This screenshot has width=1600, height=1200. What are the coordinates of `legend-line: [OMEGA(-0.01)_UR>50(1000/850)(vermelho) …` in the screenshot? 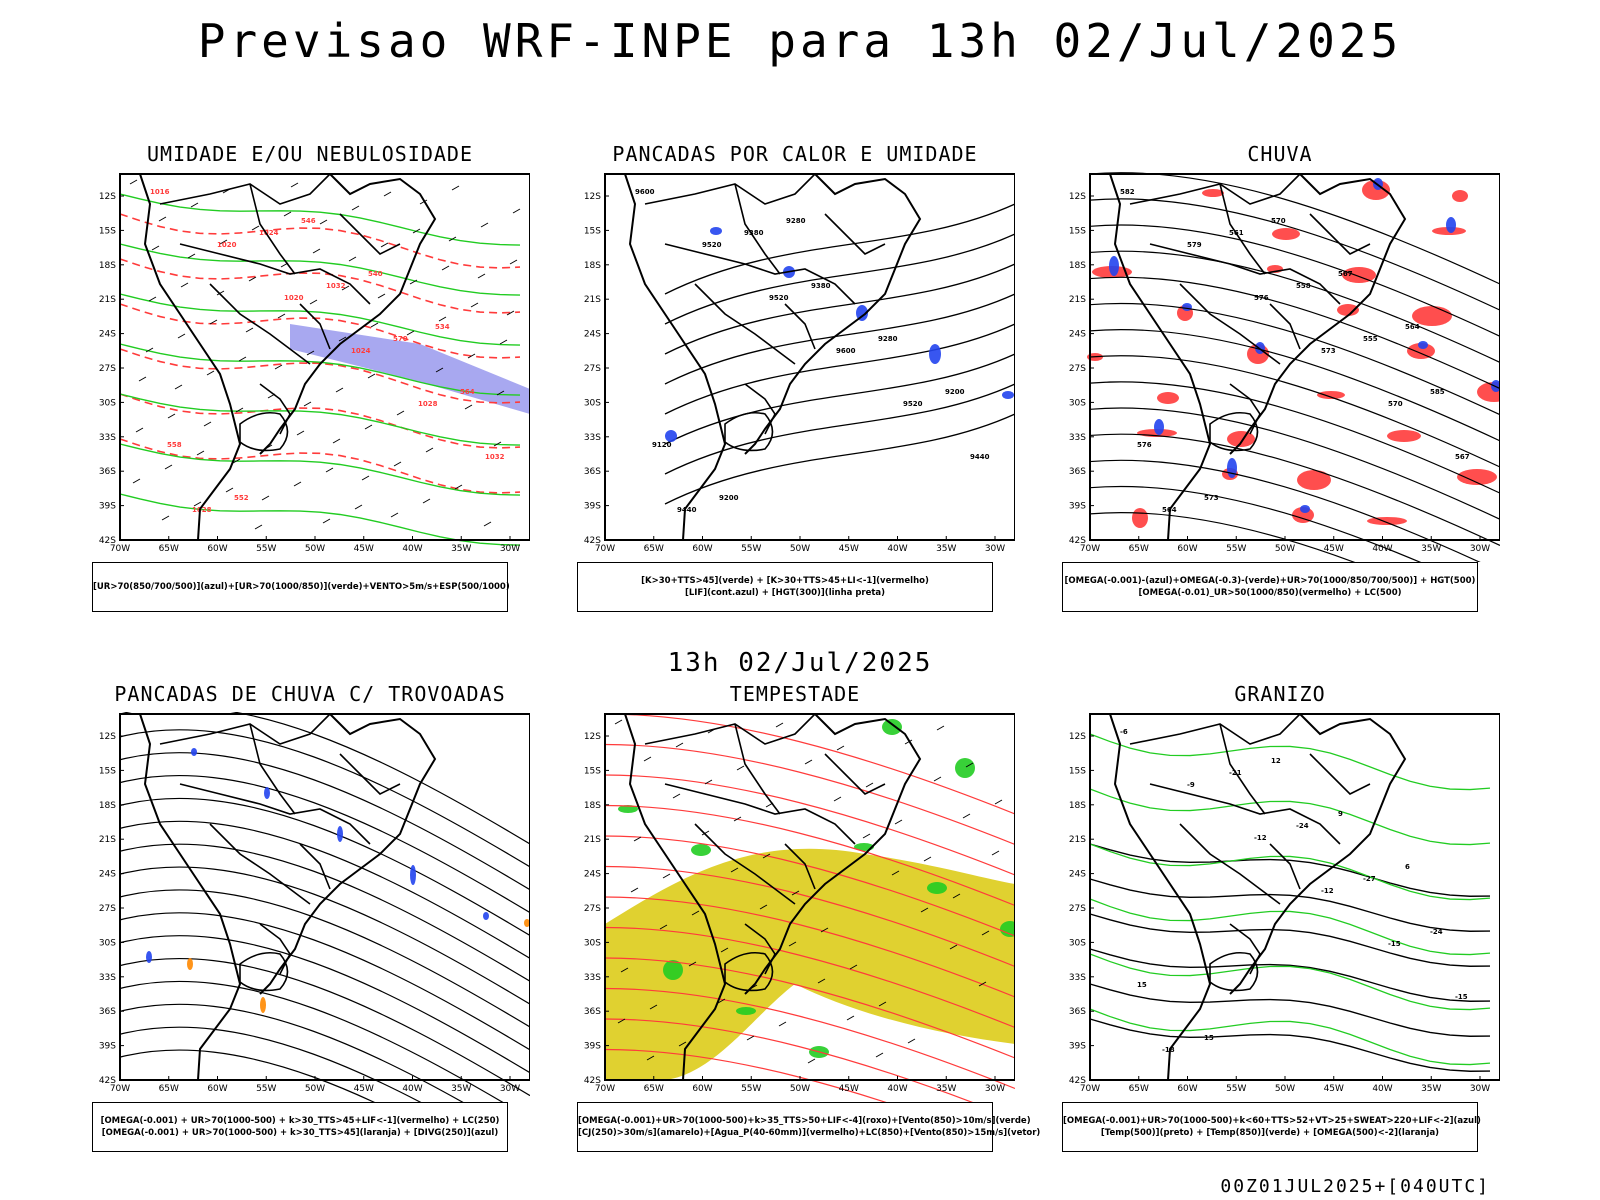 It's located at (1270, 593).